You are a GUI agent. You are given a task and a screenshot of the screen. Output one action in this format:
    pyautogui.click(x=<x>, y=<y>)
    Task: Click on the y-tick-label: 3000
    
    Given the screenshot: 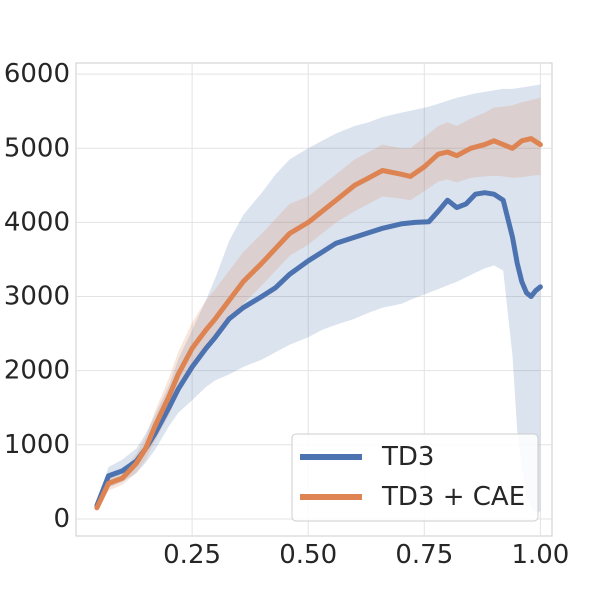 What is the action you would take?
    pyautogui.click(x=37, y=297)
    